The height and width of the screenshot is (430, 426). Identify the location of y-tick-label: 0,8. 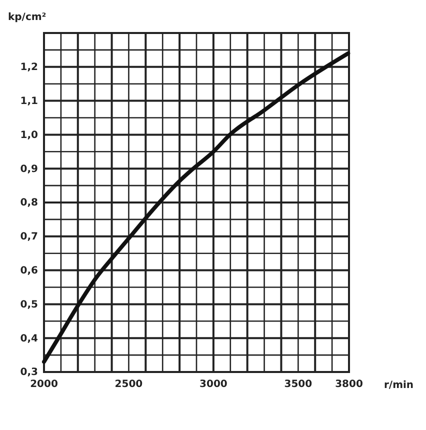
(29, 203).